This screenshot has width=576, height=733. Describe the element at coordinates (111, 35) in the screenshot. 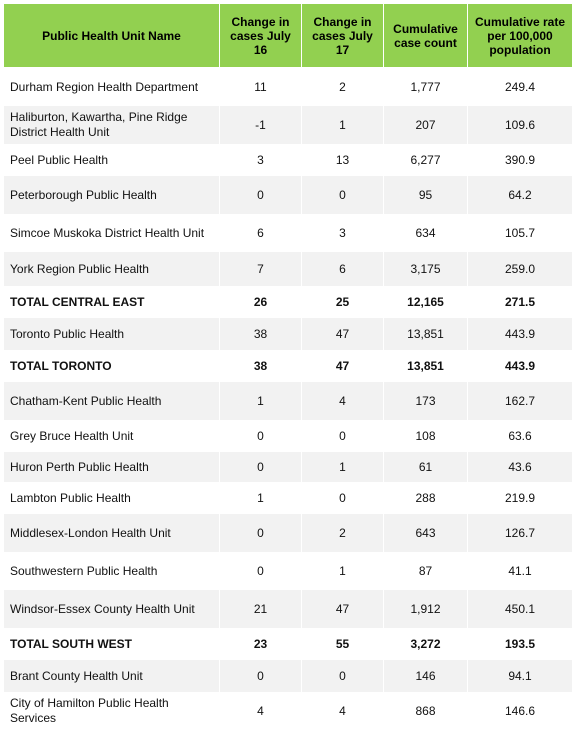

I see `header-unit-name: Public Health Unit Name` at that location.